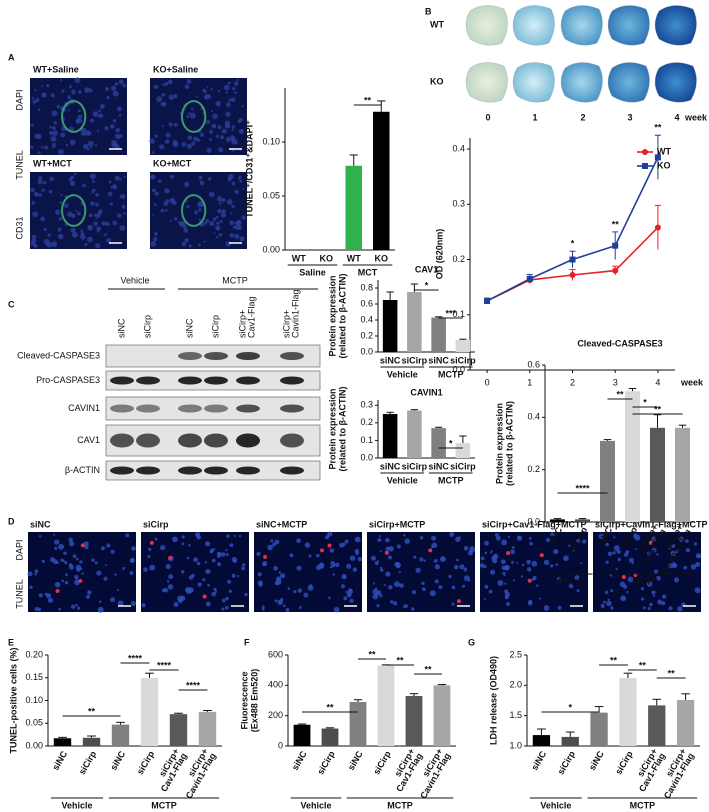 Image resolution: width=709 pixels, height=812 pixels. What do you see at coordinates (533, 25) in the screenshot?
I see `tissue` at bounding box center [533, 25].